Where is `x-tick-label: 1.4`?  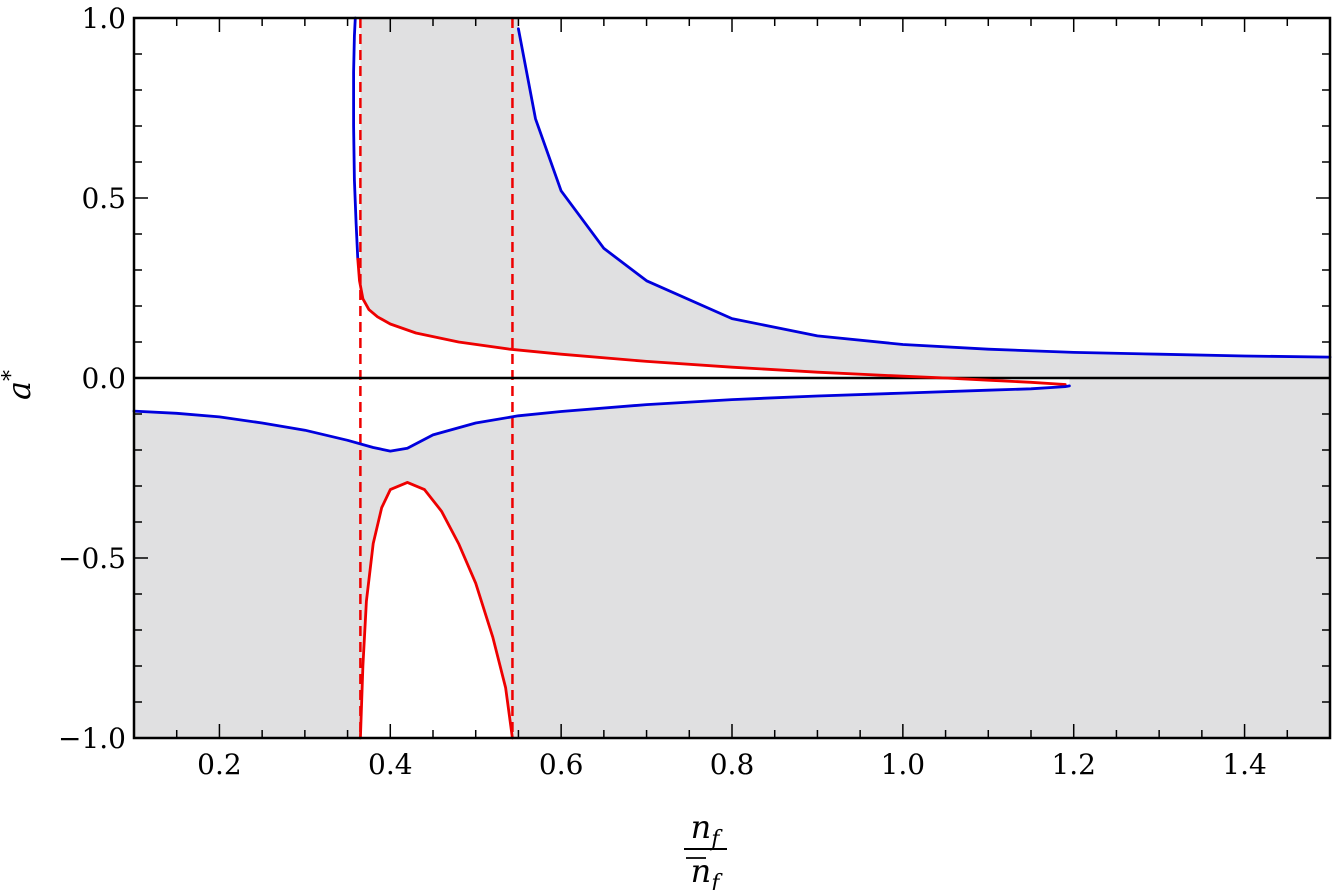 x-tick-label: 1.4 is located at coordinates (1244, 764).